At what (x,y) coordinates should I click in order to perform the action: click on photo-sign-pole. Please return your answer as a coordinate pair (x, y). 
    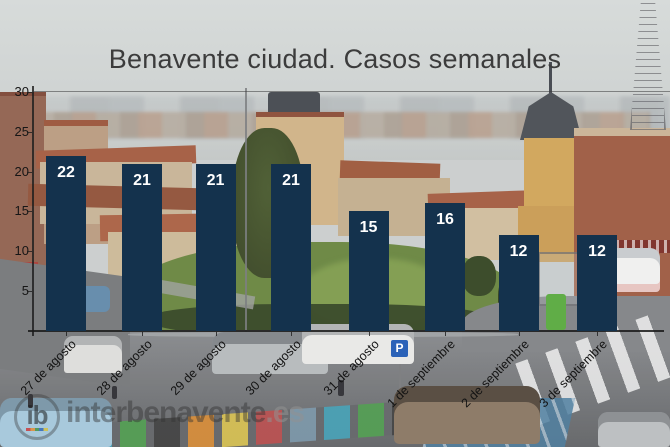
    Looking at the image, I should click on (400, 378).